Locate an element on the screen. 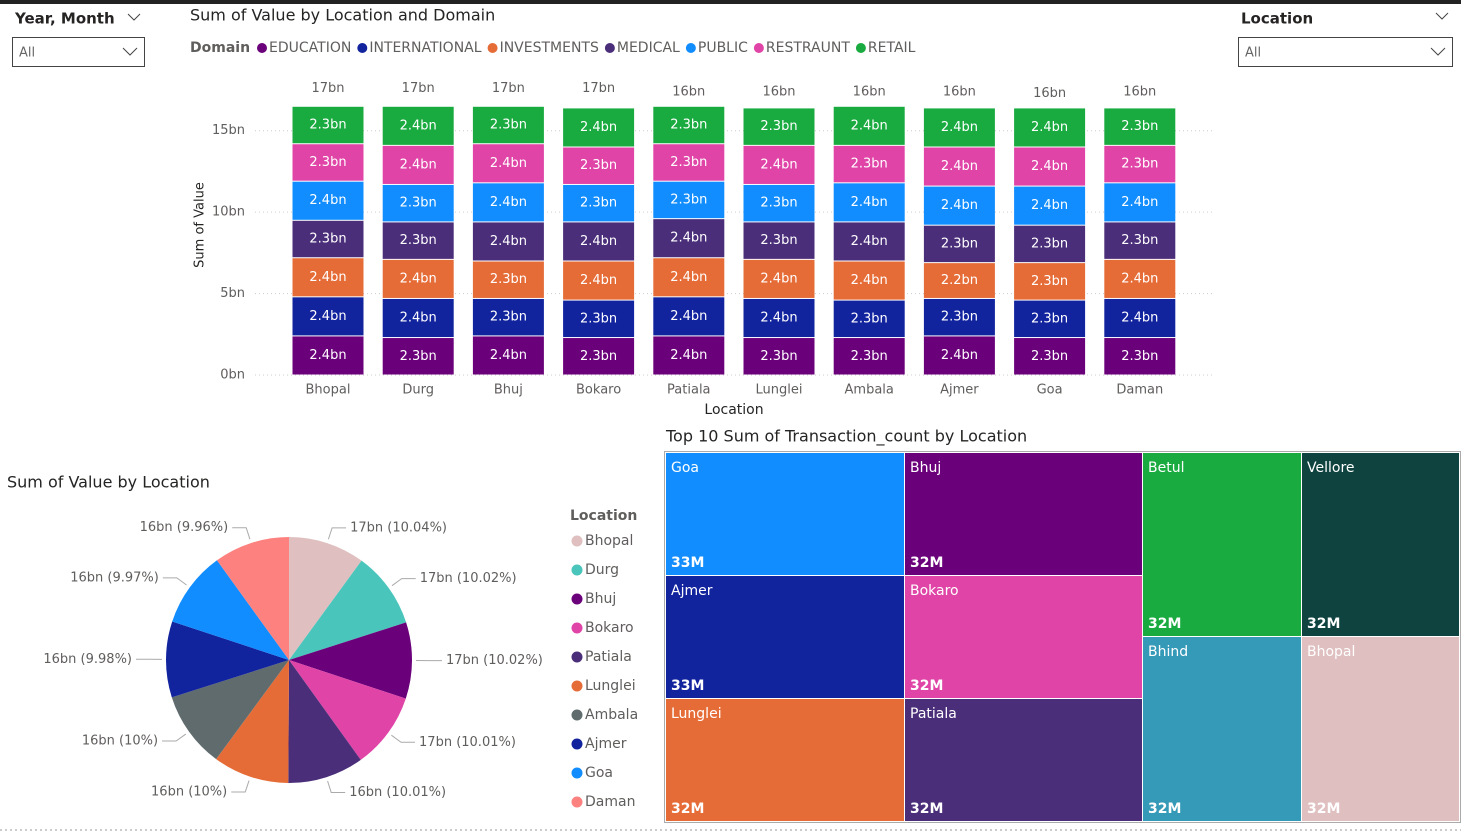 This screenshot has height=838, width=1461. legend-label: Goa is located at coordinates (599, 773).